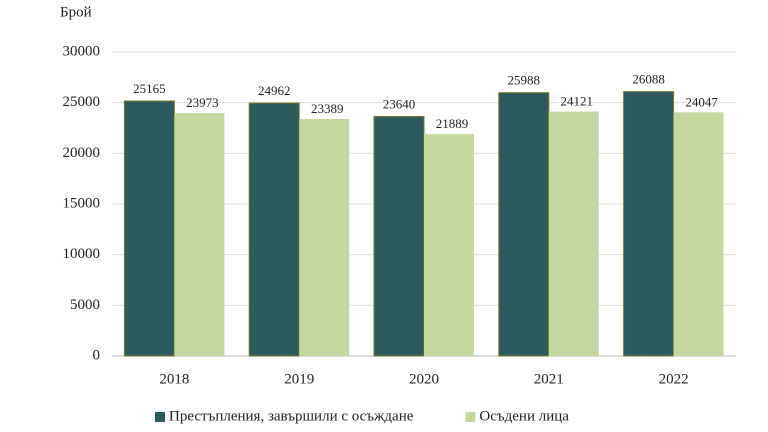  What do you see at coordinates (149, 88) in the screenshot?
I see `value-label: 25165` at bounding box center [149, 88].